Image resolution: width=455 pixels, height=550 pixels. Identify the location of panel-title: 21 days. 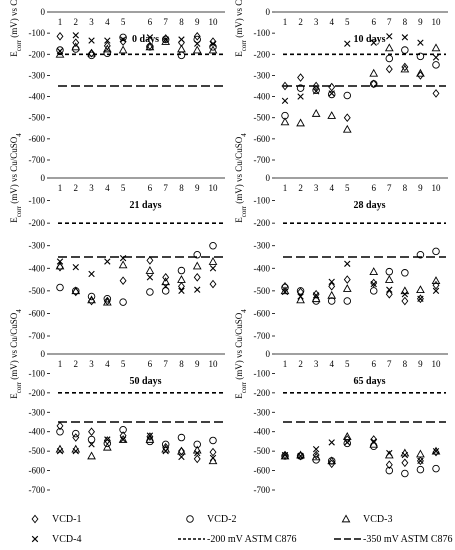
(146, 205).